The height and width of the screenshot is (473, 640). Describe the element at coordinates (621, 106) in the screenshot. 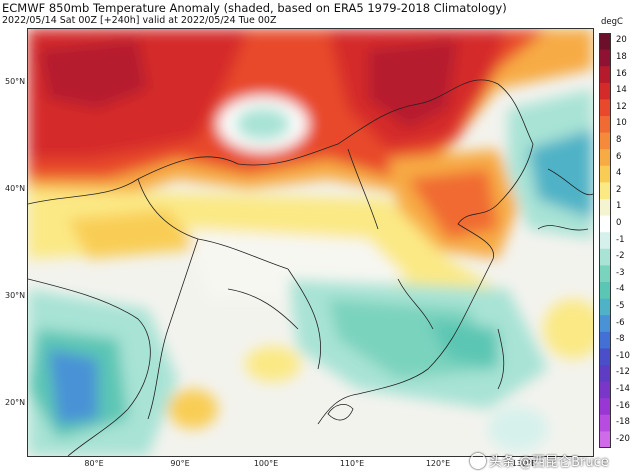

I see `colorbar-tick-label: 12` at that location.